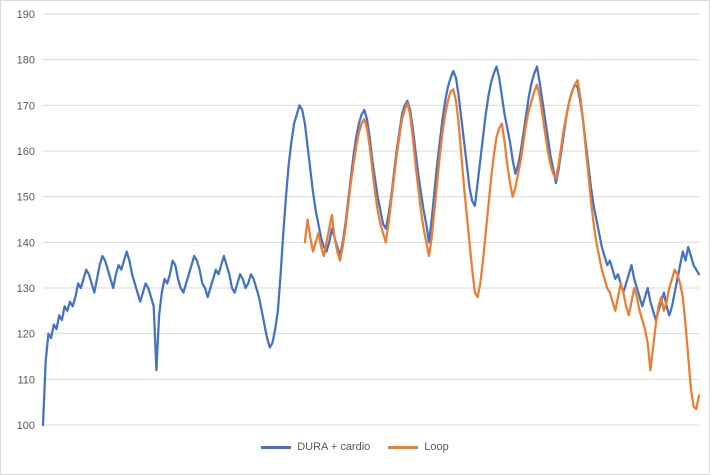  Describe the element at coordinates (26, 61) in the screenshot. I see `y-axis-tick-label: 180` at that location.